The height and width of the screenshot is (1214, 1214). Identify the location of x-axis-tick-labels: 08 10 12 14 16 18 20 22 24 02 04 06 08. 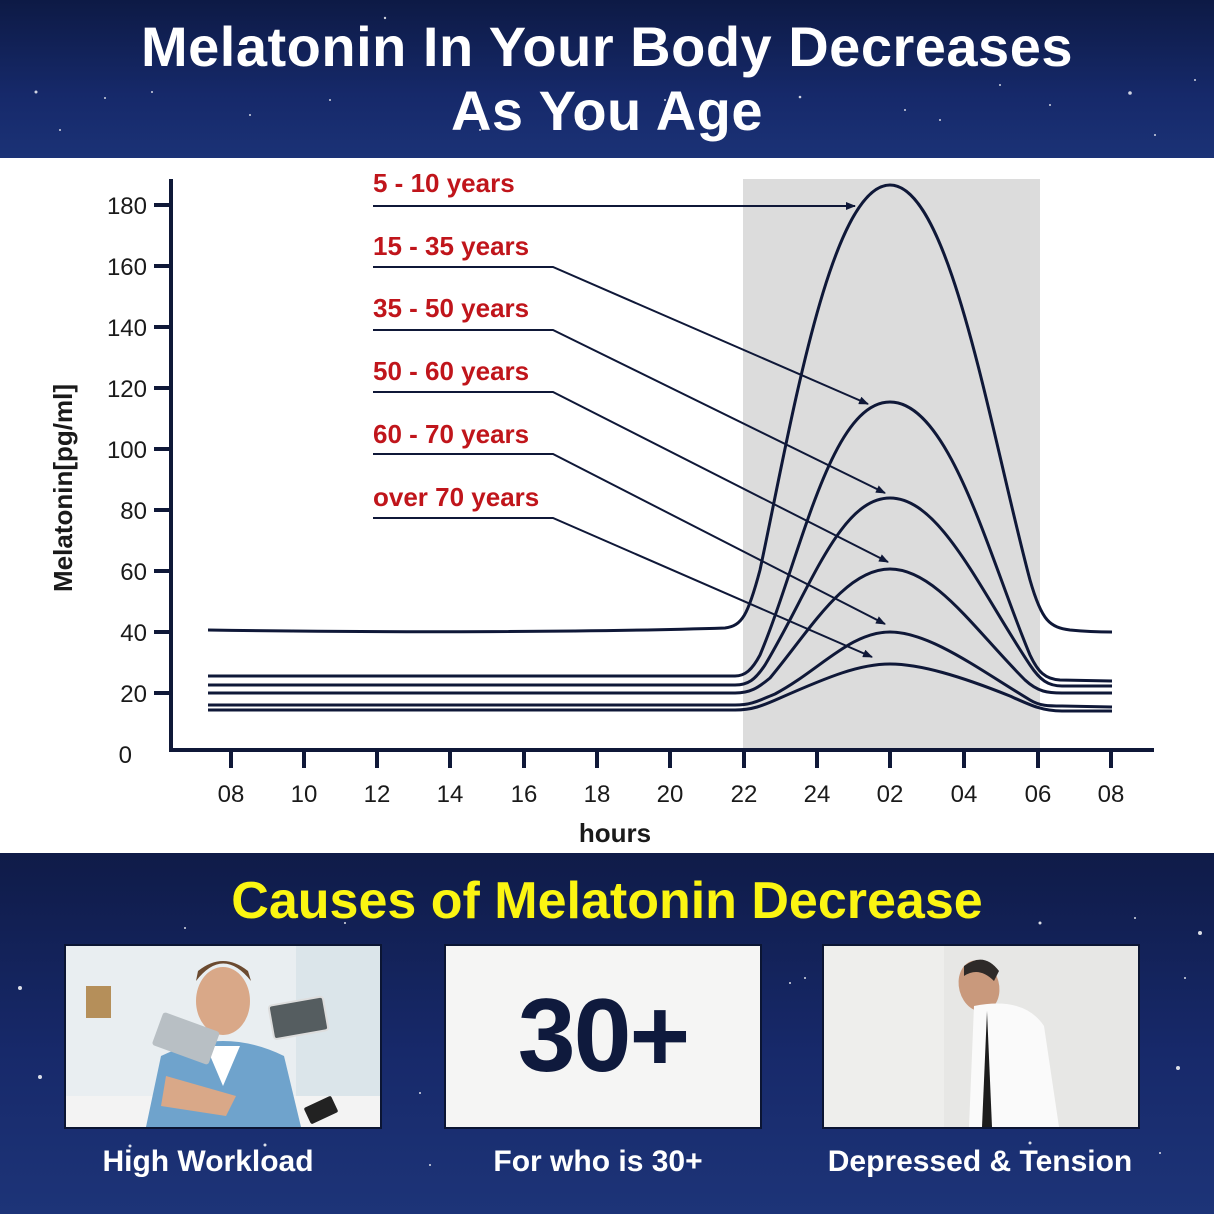
(671, 794).